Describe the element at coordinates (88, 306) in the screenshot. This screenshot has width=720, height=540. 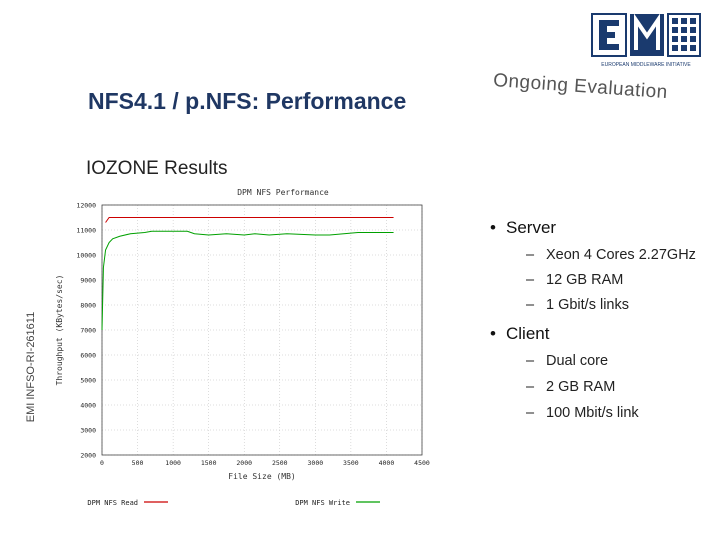
I see `y-tick-label: 8000` at that location.